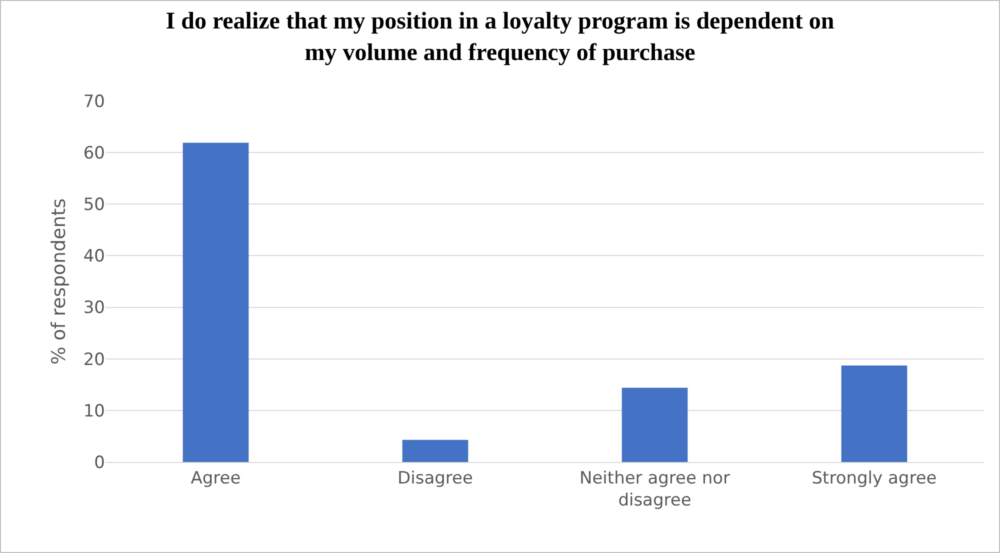  Describe the element at coordinates (59, 281) in the screenshot. I see `y-axis-title: % of respondents` at that location.